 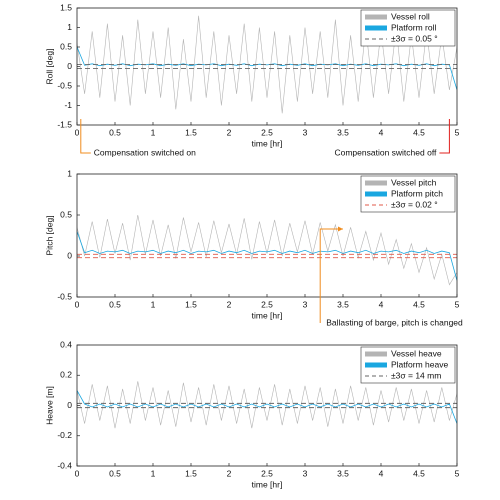 What do you see at coordinates (49, 67) in the screenshot?
I see `y-axis-label: Roll [deg]` at bounding box center [49, 67].